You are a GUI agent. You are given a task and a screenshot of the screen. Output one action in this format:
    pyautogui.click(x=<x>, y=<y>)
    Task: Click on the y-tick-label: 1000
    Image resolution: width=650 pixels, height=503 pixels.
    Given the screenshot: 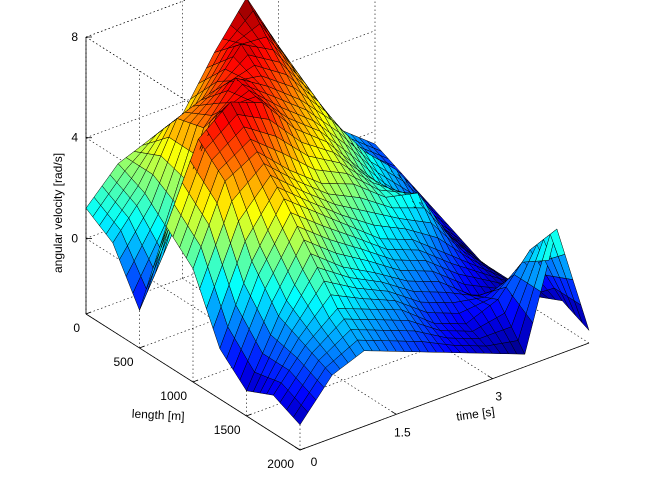 What is the action you would take?
    pyautogui.click(x=173, y=396)
    